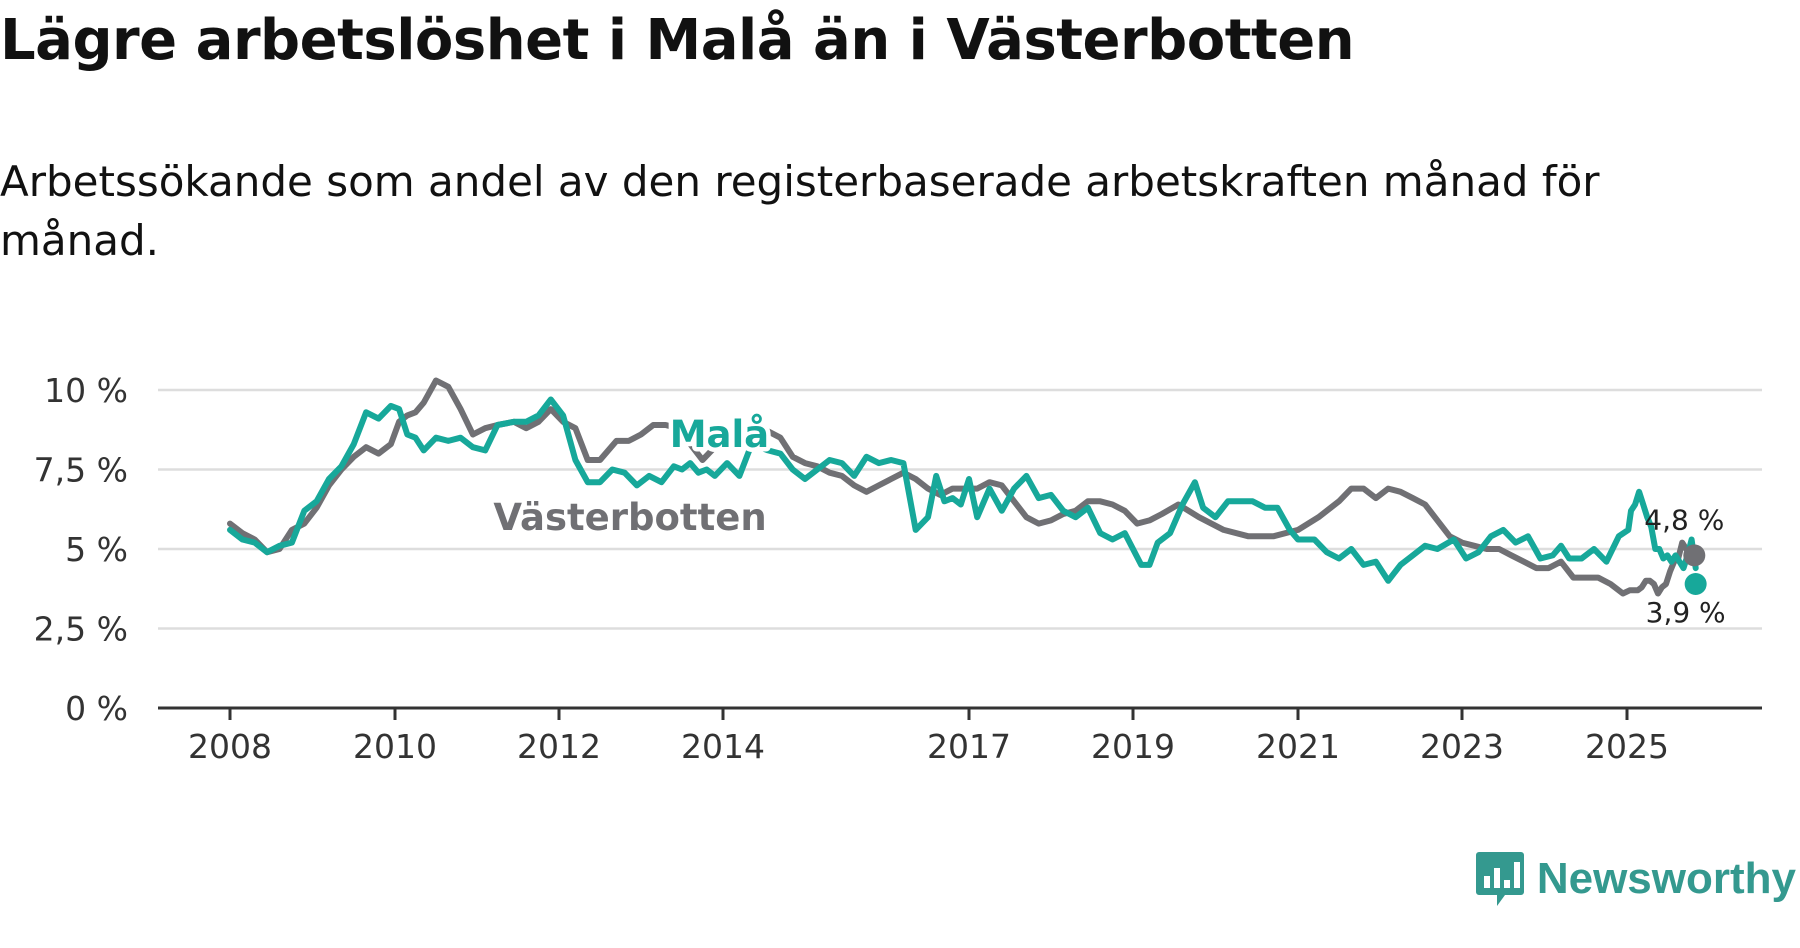 This screenshot has height=948, width=1800. I want to click on end-value-label-mal: 3,9 %, so click(1686, 612).